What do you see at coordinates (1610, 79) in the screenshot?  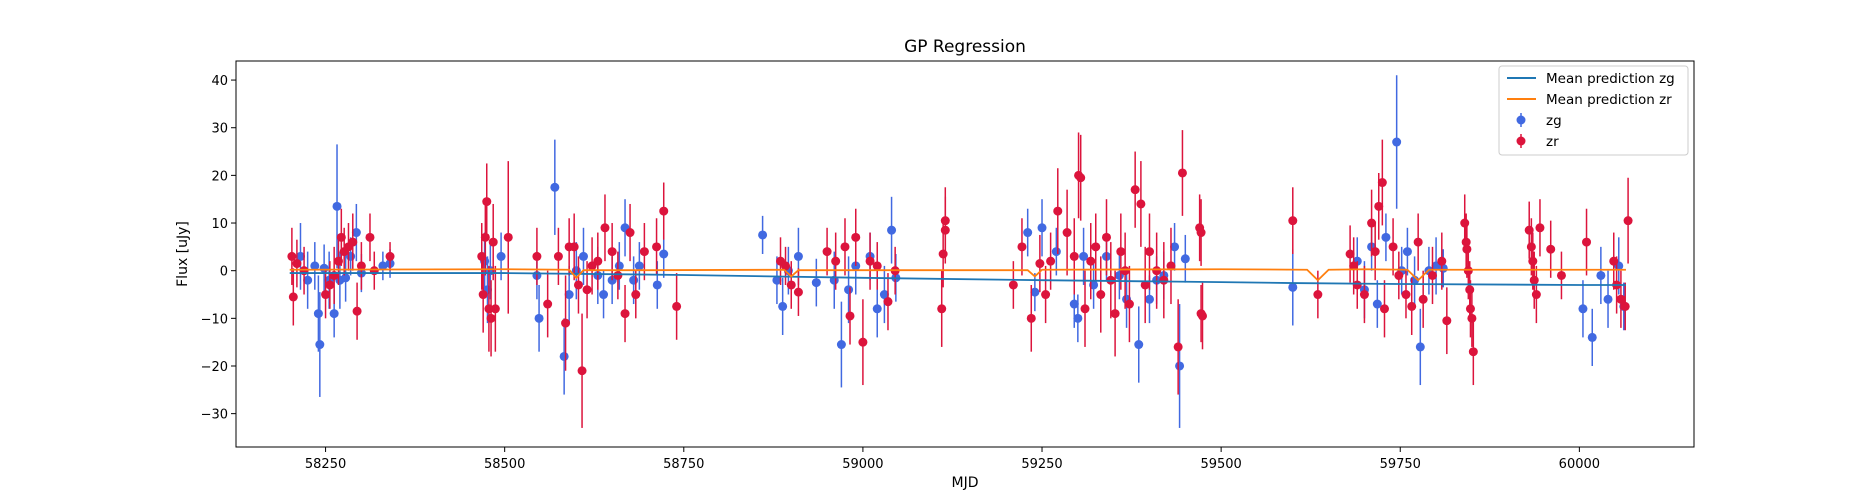 I see `legend-label-zg-line: Mean prediction zg` at bounding box center [1610, 79].